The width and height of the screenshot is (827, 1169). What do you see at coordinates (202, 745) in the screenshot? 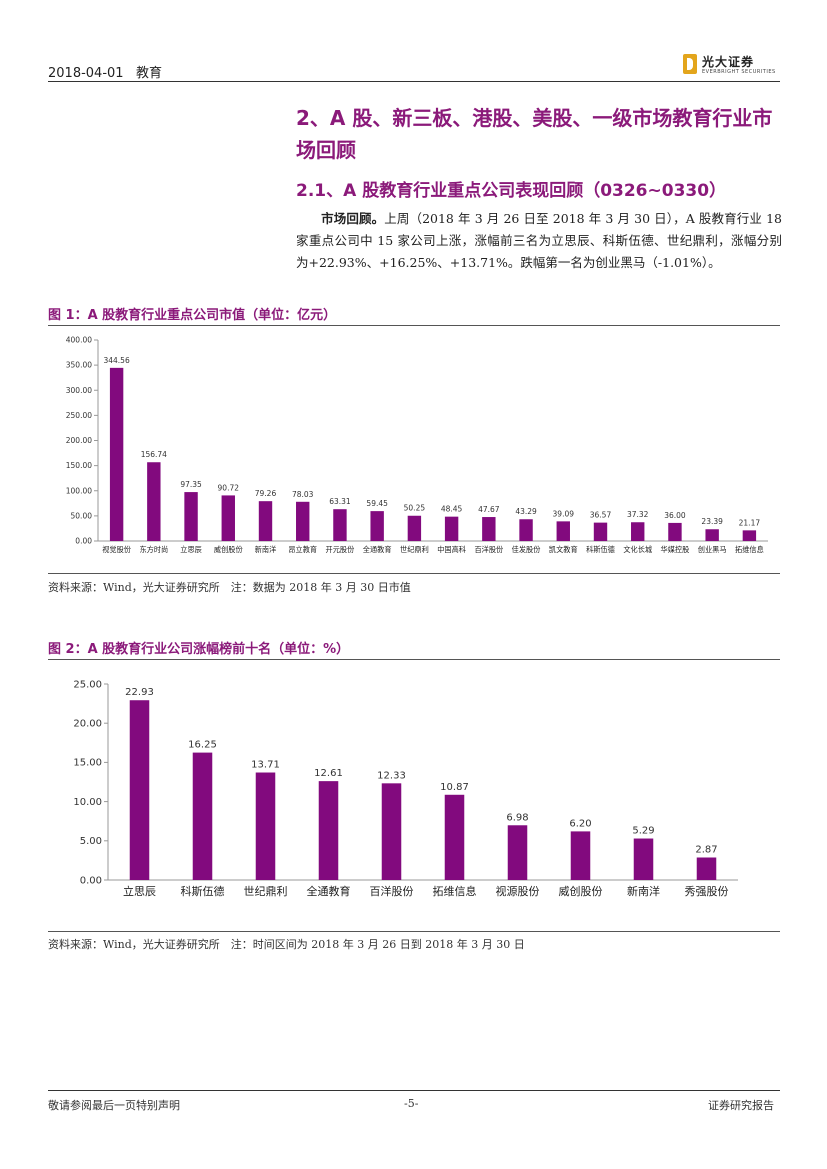
I see `bar-value-label: 16.25` at bounding box center [202, 745].